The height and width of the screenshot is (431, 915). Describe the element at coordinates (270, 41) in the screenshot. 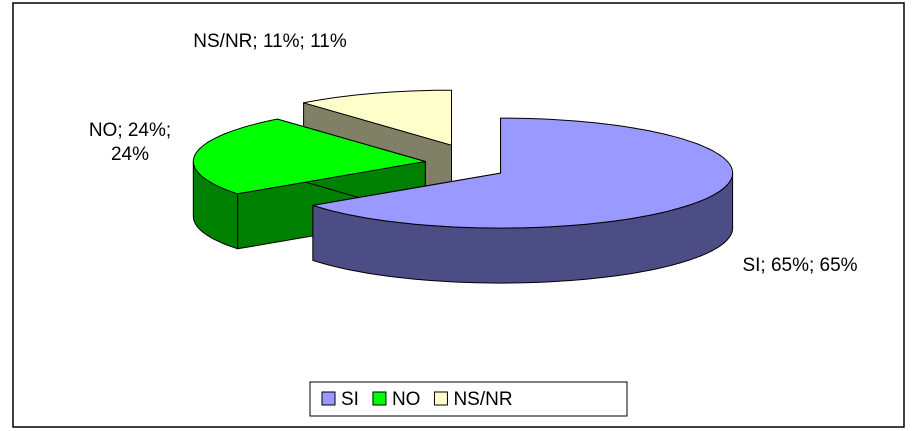

I see `data-label: NS/NR; 11%; 11%` at that location.